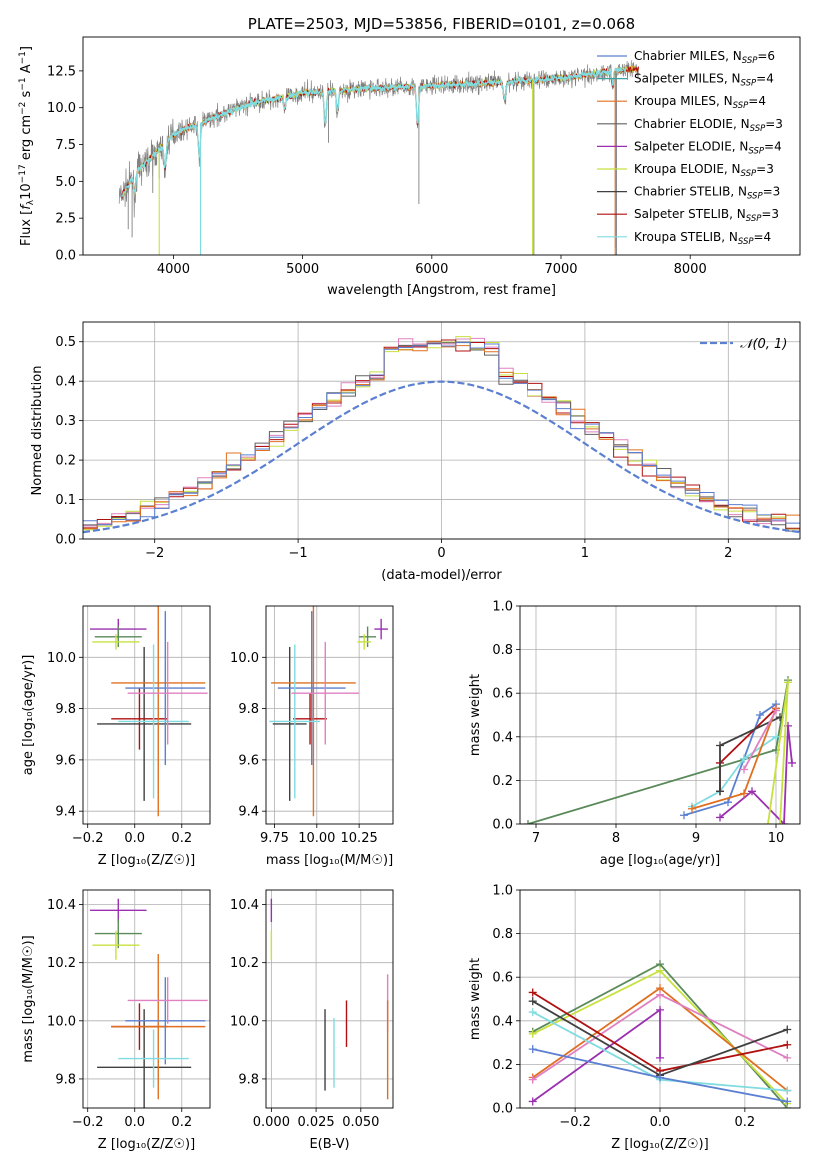 This screenshot has width=819, height=1170. I want to click on legend-label: Kroupa ELODIE, NSSP=3, so click(704, 170).